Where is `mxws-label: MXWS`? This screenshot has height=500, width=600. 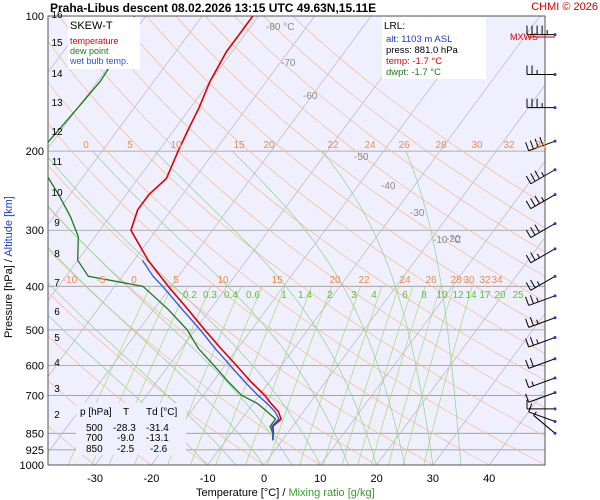 mxws-label: MXWS is located at coordinates (524, 37).